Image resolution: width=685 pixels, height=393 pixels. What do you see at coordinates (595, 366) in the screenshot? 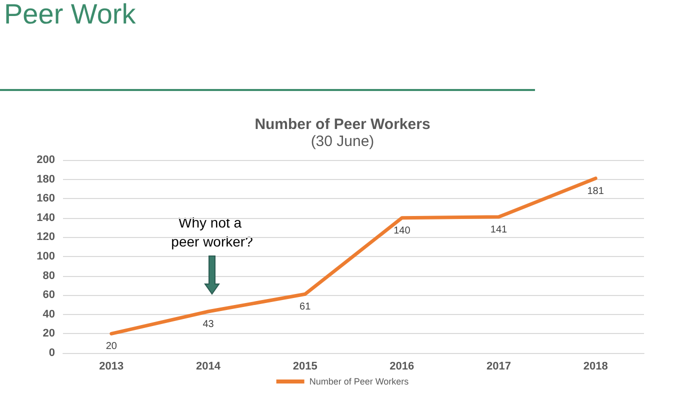
I see `x-tick-label: 2018` at bounding box center [595, 366].